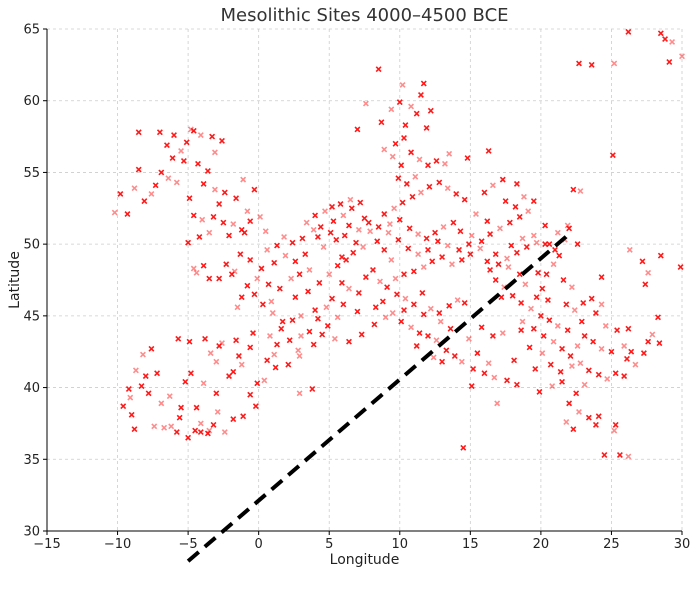 This screenshot has height=604, width=697. I want to click on y-tick-label: 55, so click(31, 173).